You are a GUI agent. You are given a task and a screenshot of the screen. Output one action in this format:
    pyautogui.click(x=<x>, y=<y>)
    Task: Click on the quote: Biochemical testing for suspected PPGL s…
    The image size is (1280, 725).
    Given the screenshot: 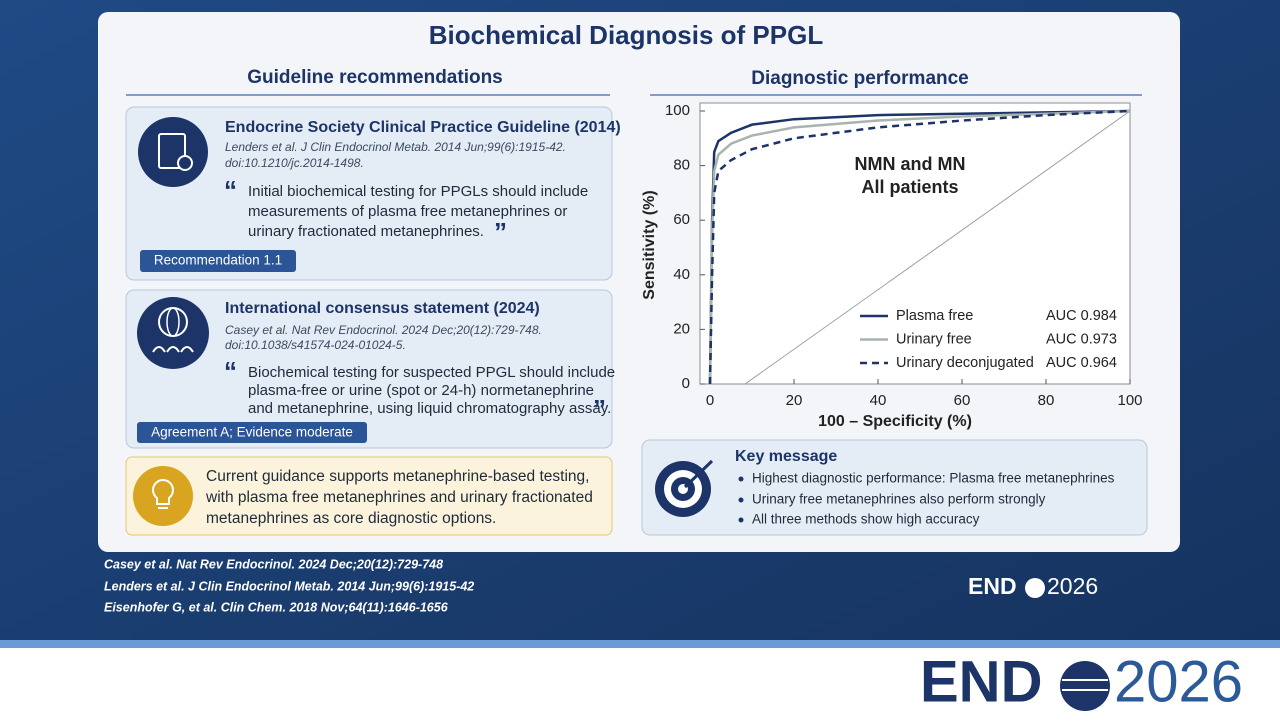 What is the action you would take?
    pyautogui.click(x=431, y=372)
    